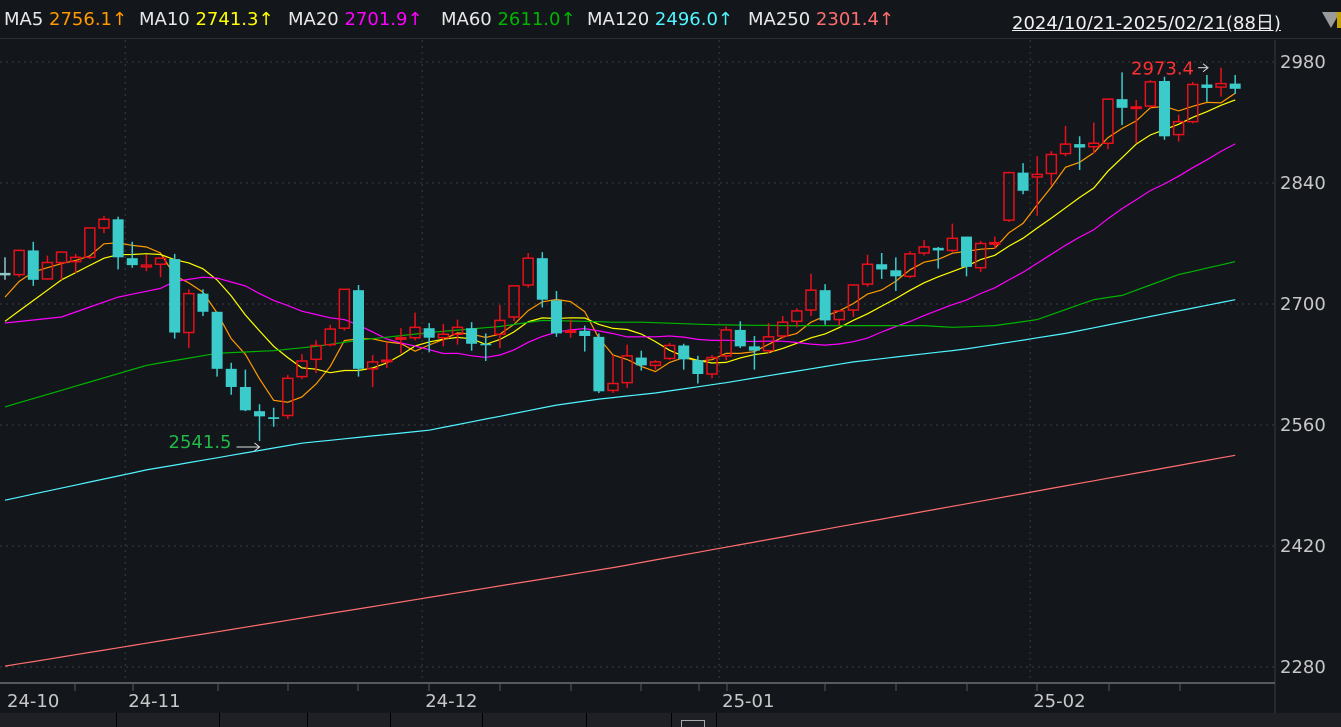 The width and height of the screenshot is (1341, 727). What do you see at coordinates (316, 19) in the screenshot?
I see `ma-legend-name: MA20` at bounding box center [316, 19].